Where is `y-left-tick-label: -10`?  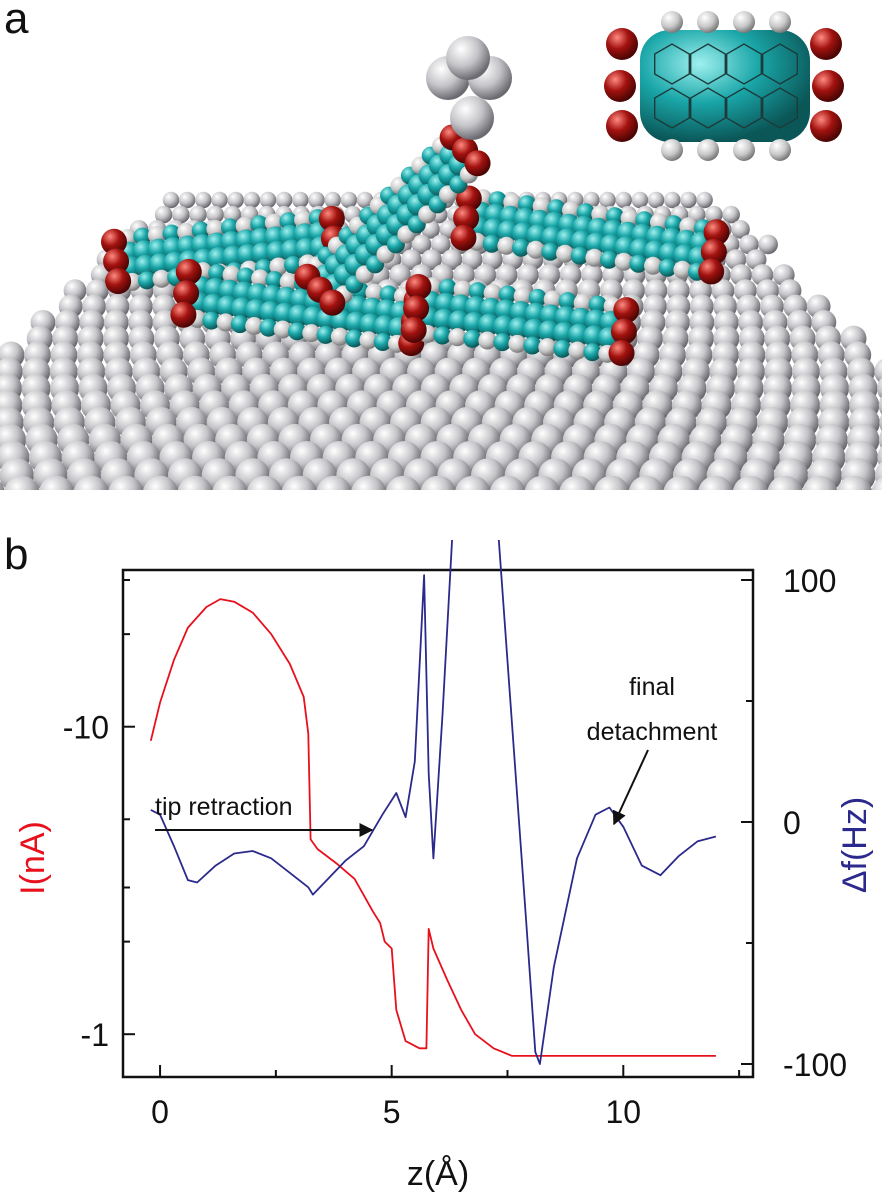
y-left-tick-label: -10 is located at coordinates (86, 728).